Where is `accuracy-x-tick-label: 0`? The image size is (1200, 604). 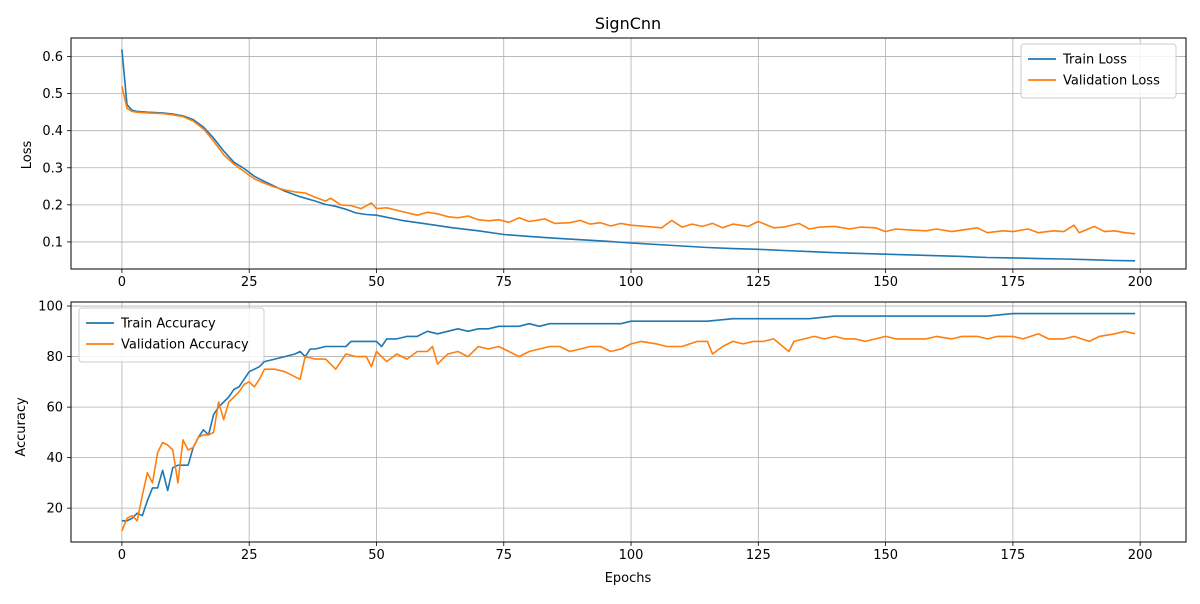 accuracy-x-tick-label: 0 is located at coordinates (122, 555).